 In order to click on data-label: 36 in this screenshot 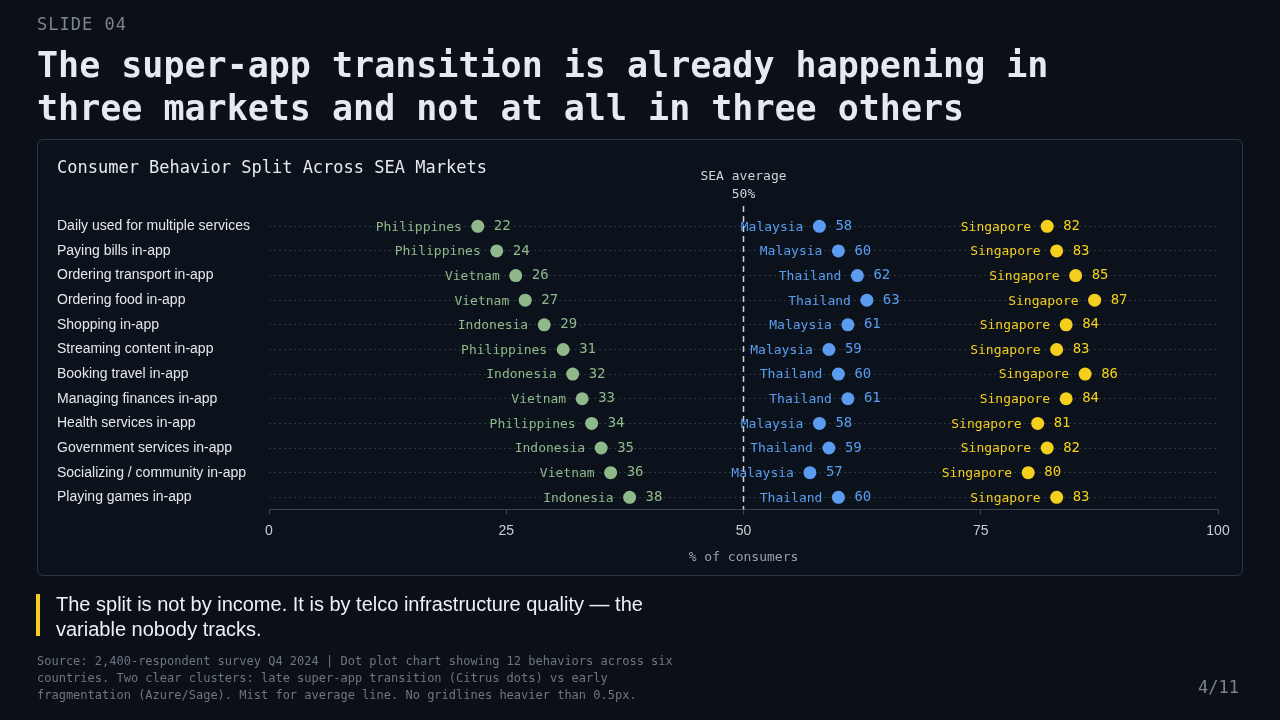, I will do `click(635, 471)`.